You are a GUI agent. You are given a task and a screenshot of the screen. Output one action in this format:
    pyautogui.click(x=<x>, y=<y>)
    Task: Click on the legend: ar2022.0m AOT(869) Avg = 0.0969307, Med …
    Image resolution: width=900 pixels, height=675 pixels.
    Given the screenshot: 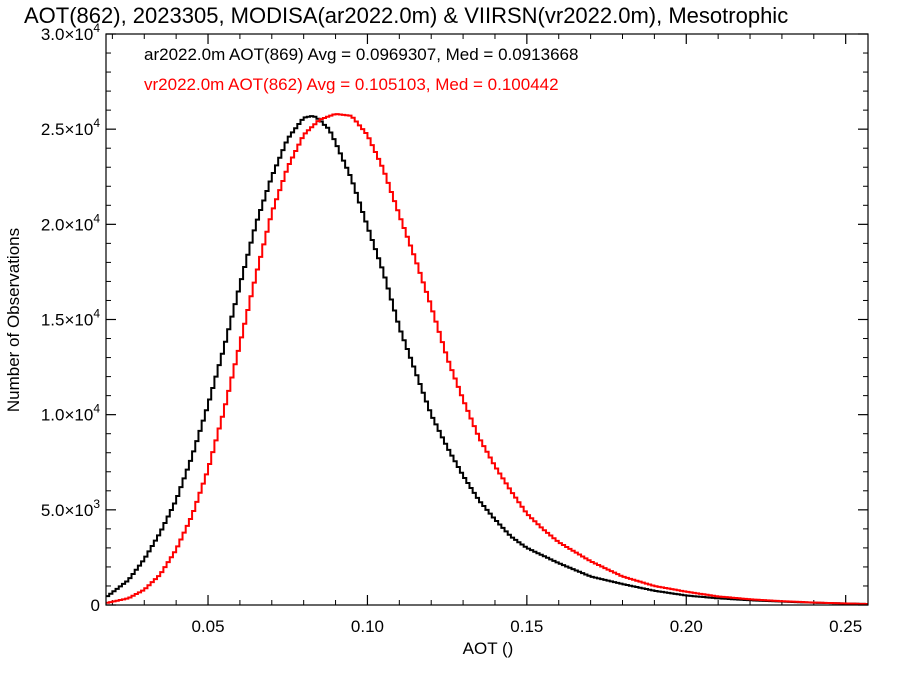 What is the action you would take?
    pyautogui.click(x=361, y=69)
    